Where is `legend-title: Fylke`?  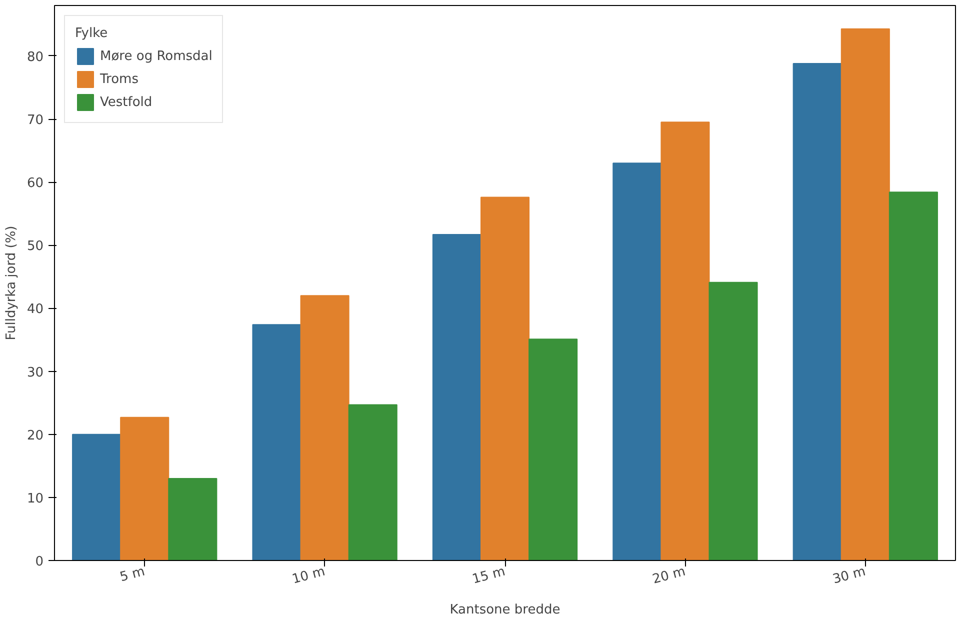
legend-title: Fylke is located at coordinates (92, 33).